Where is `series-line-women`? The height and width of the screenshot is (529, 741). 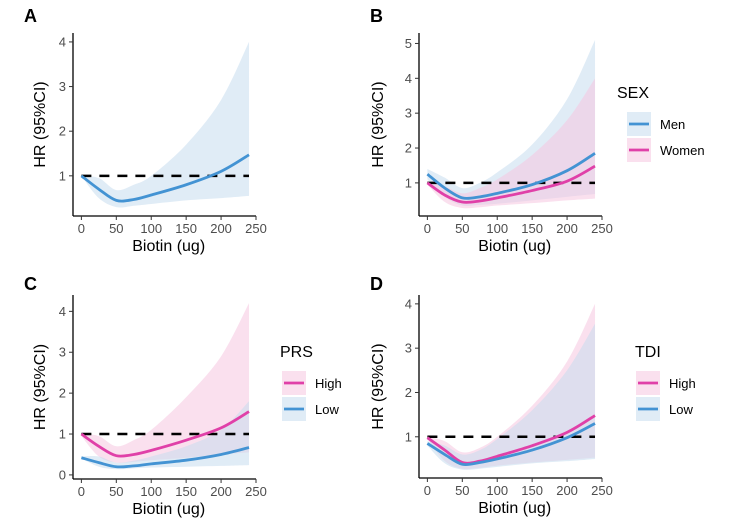
series-line-women is located at coordinates (511, 184).